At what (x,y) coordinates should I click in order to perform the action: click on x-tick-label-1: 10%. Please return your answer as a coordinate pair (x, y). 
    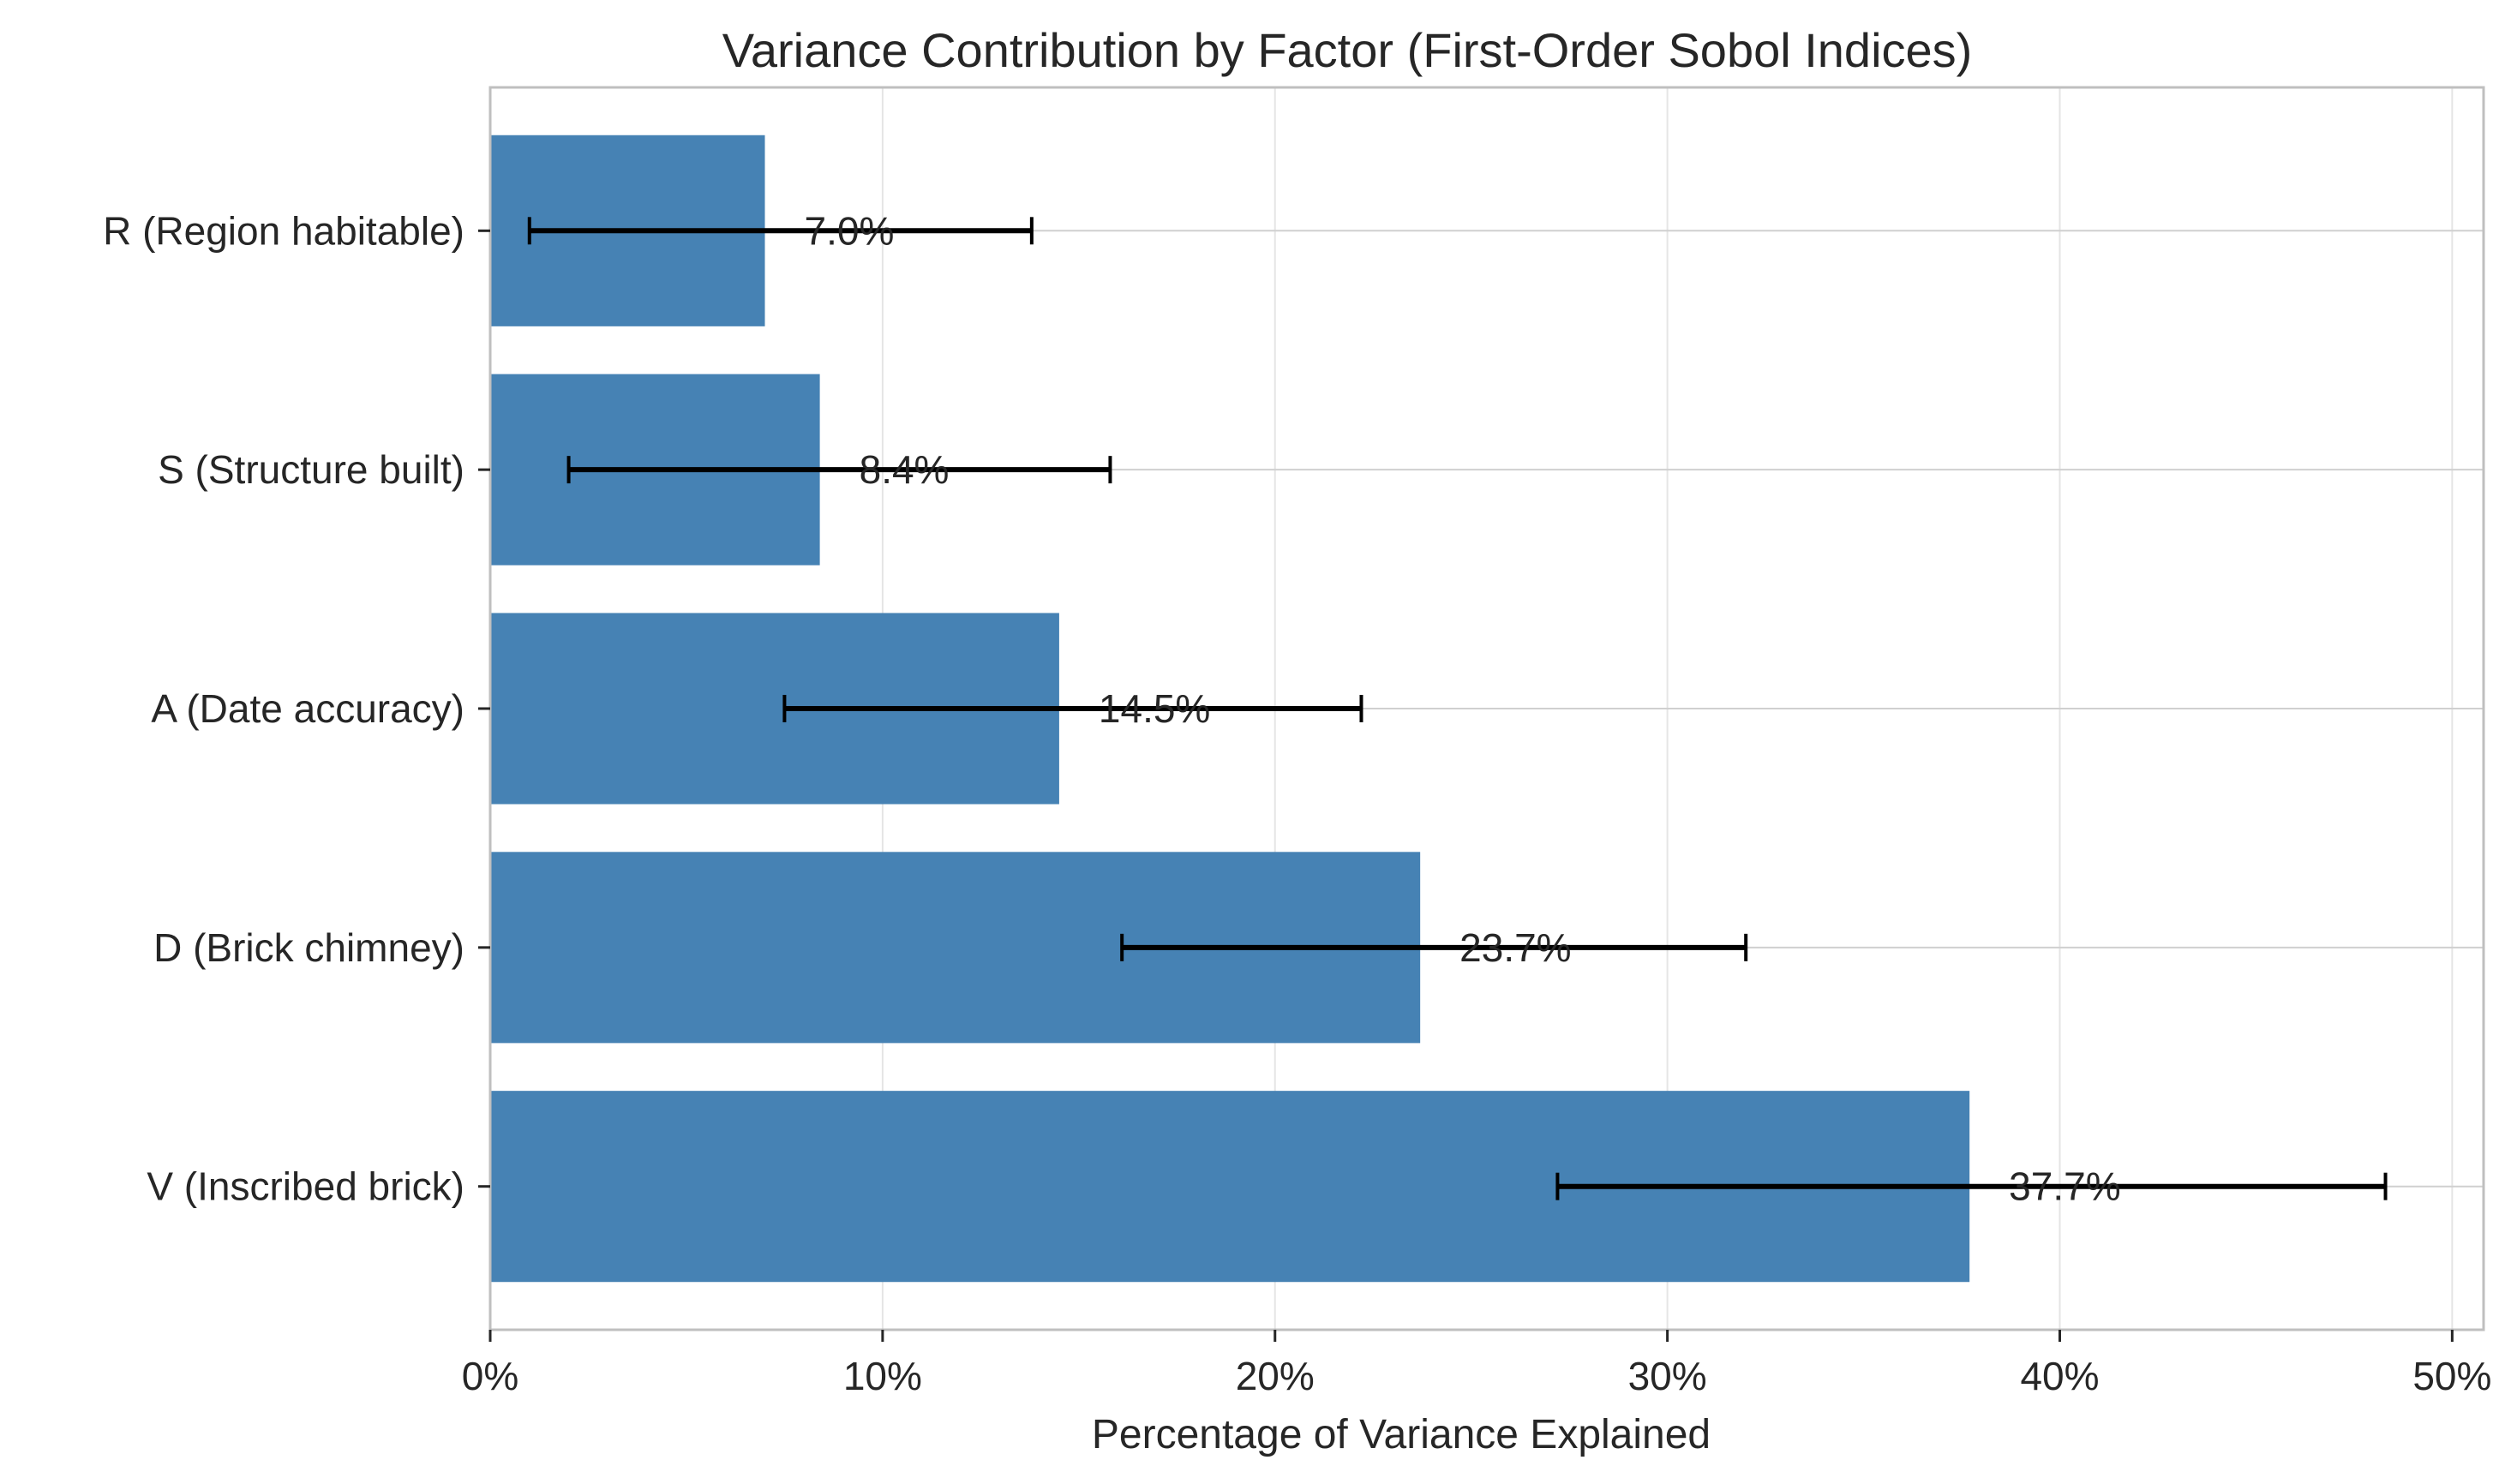
    Looking at the image, I should click on (882, 1376).